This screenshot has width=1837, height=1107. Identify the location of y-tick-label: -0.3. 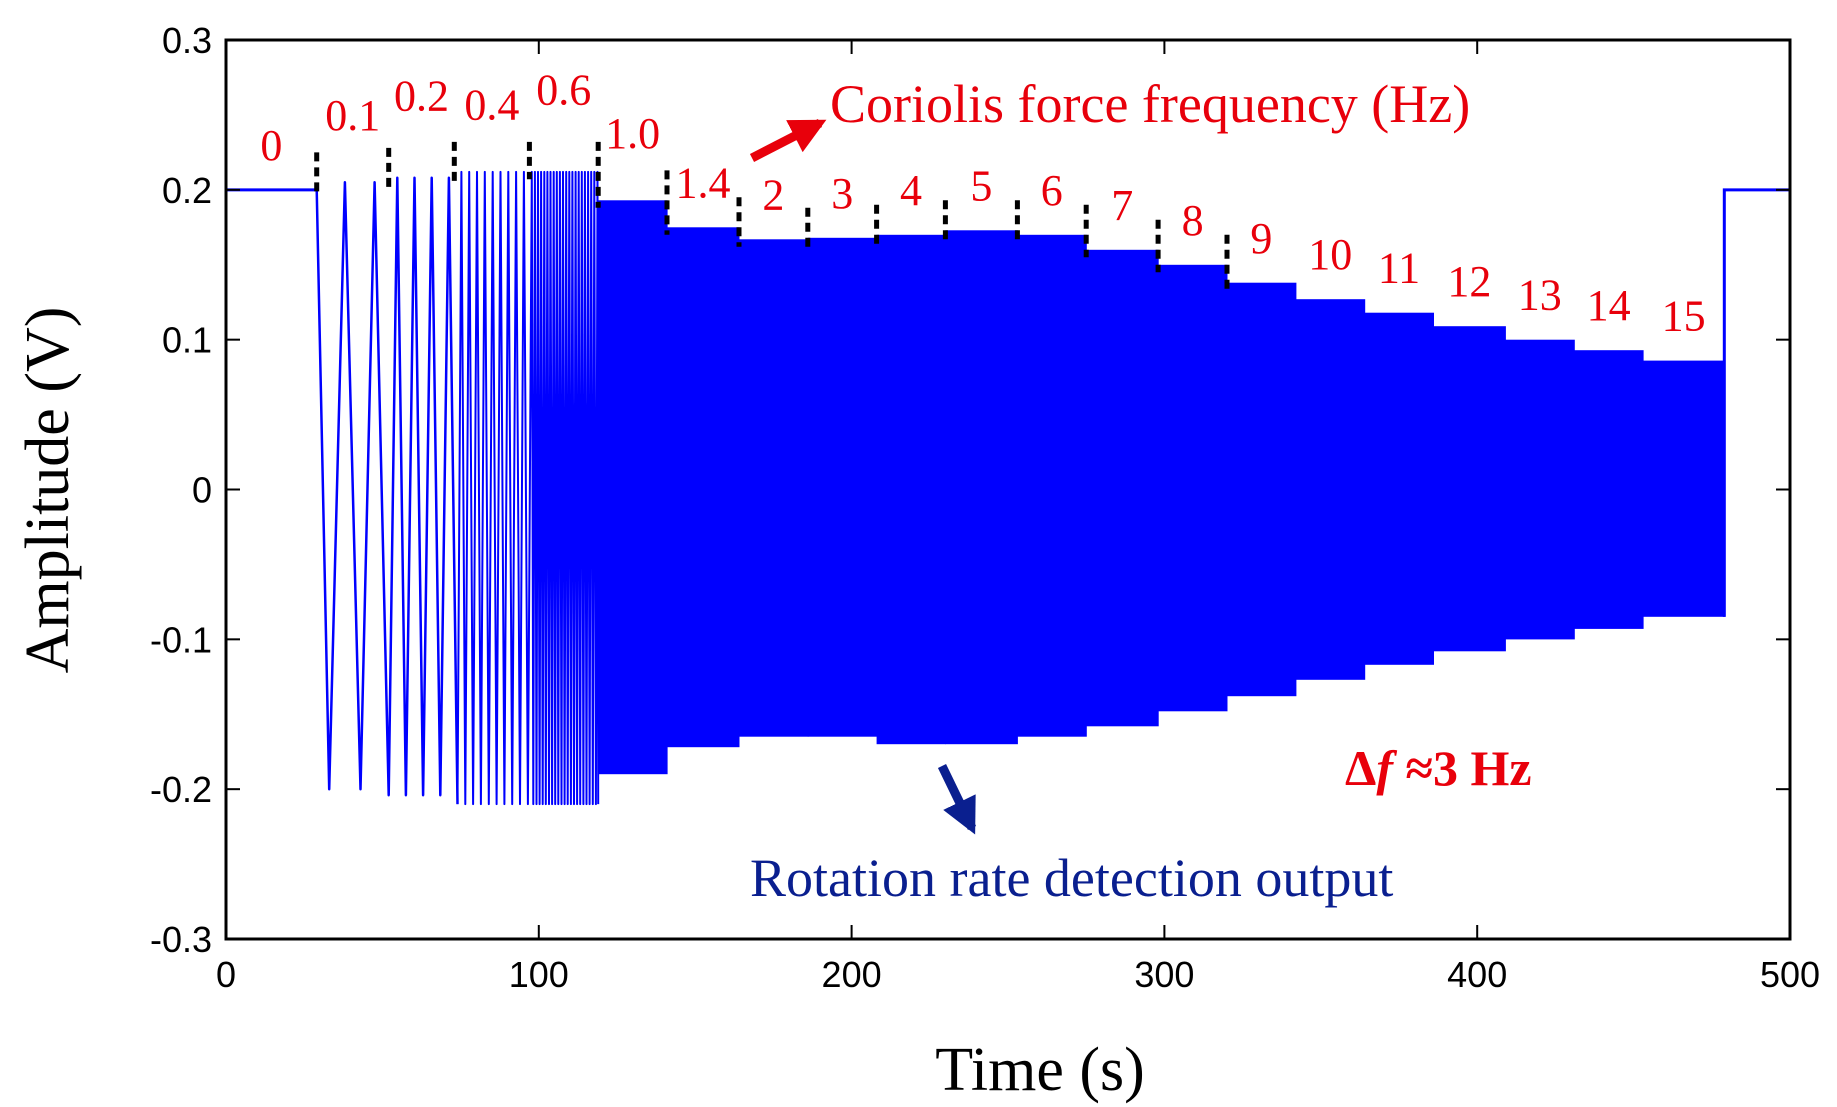
(181, 939).